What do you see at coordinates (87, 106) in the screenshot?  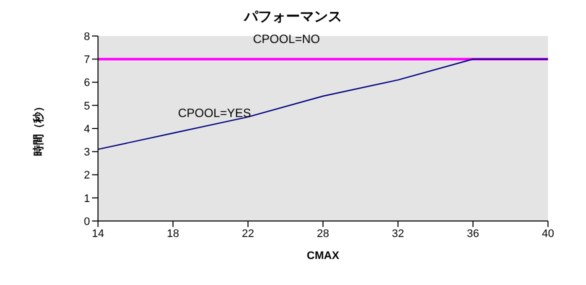 I see `y-tick-label: 5` at bounding box center [87, 106].